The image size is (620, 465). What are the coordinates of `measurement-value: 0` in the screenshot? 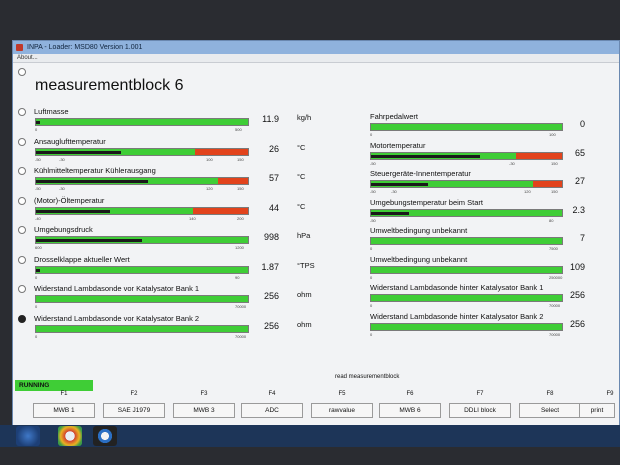 It's located at (582, 124).